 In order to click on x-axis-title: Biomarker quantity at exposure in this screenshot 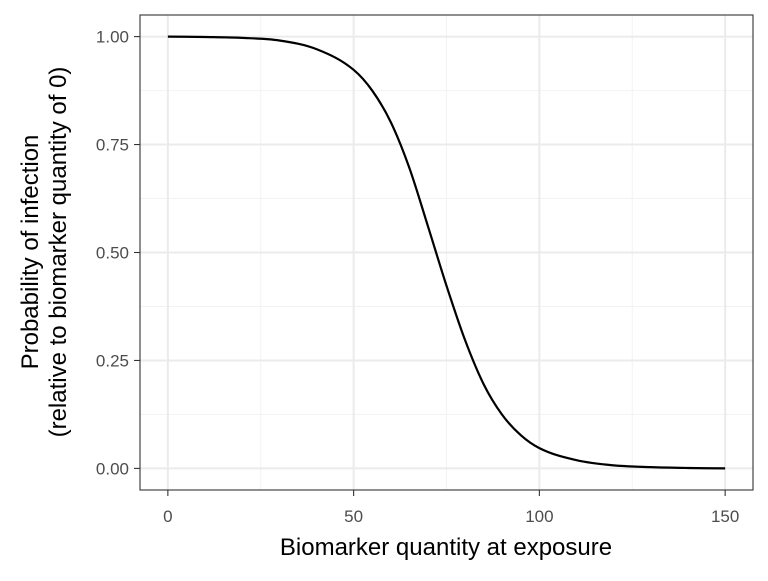, I will do `click(446, 547)`.